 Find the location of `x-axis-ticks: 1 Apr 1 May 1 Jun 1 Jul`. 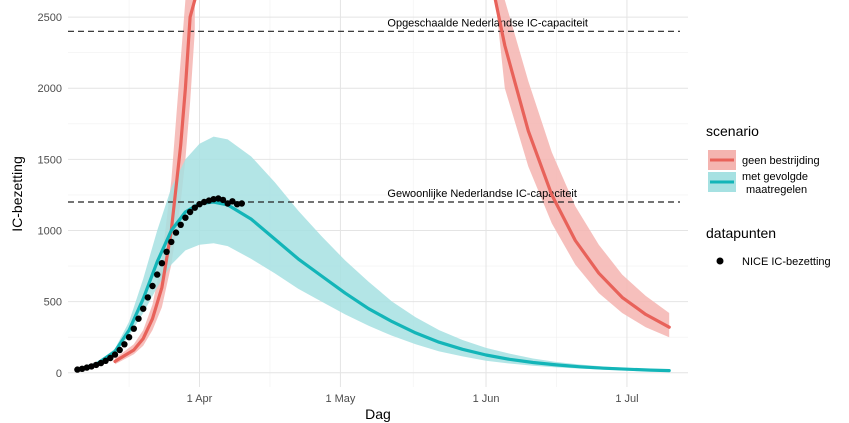

x-axis-ticks: 1 Apr 1 May 1 Jun 1 Jul is located at coordinates (413, 399).